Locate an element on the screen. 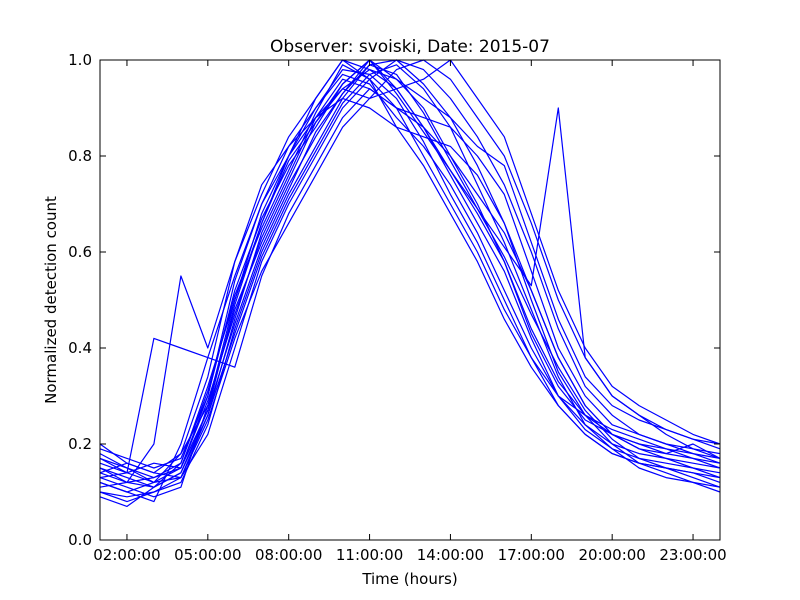 The width and height of the screenshot is (800, 600). chart-title: Observer: svoiski, Date: 2015-07 is located at coordinates (410, 47).